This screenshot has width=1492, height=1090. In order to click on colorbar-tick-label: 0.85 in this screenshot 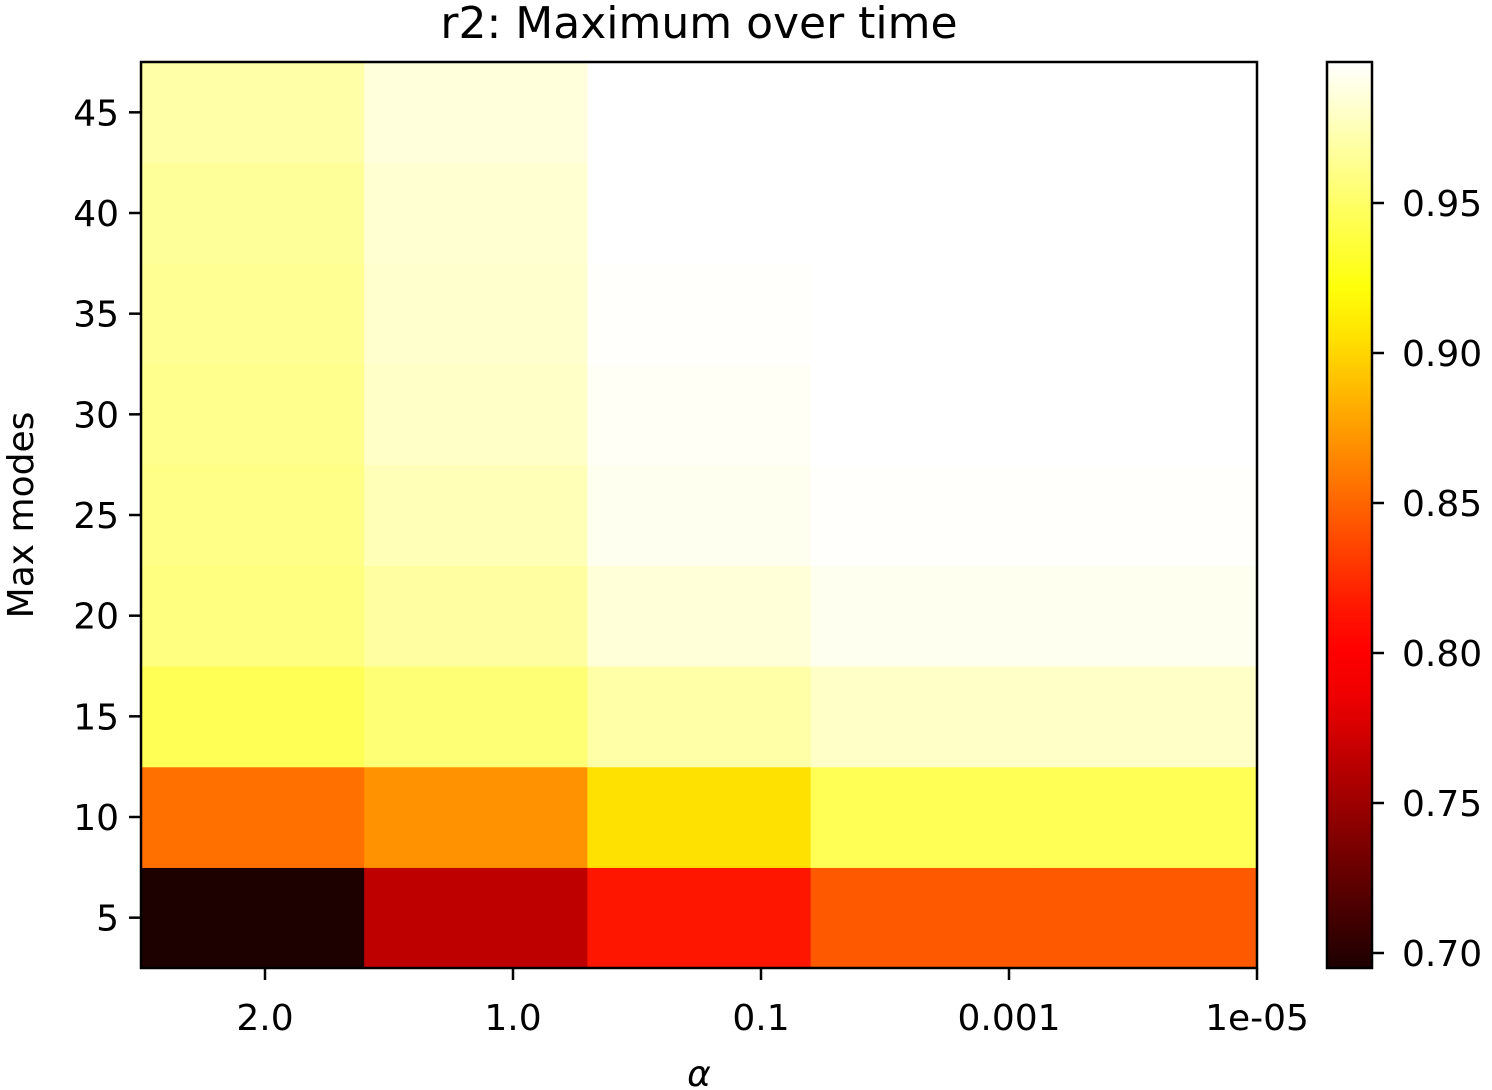, I will do `click(1442, 504)`.